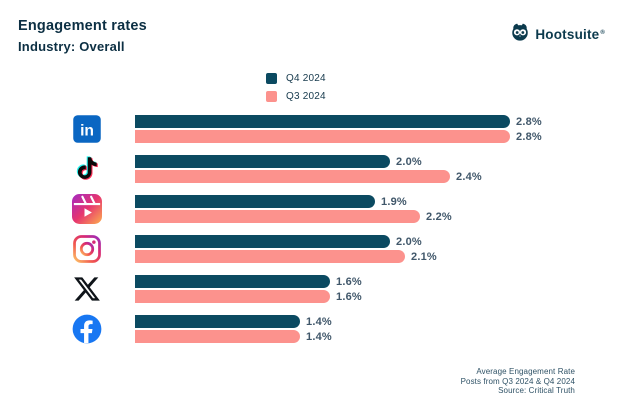 The width and height of the screenshot is (620, 413). Describe the element at coordinates (306, 96) in the screenshot. I see `q3-legend-label: Q3 2024` at that location.